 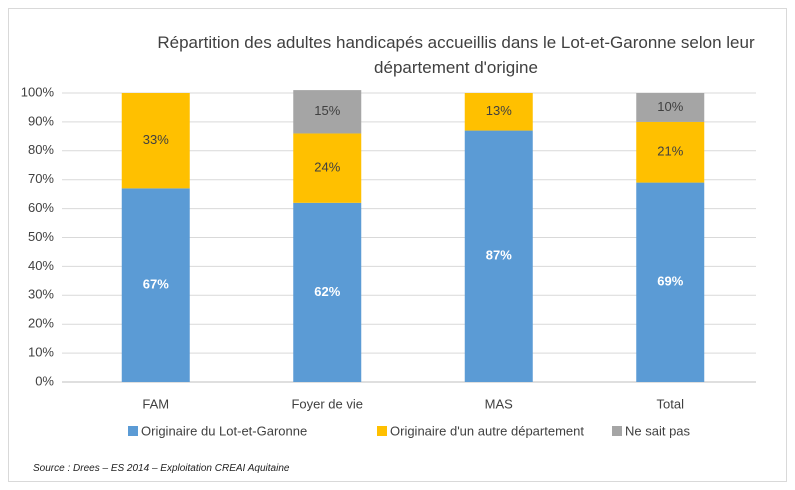 I want to click on y-tick-label: 30%, so click(x=41, y=294).